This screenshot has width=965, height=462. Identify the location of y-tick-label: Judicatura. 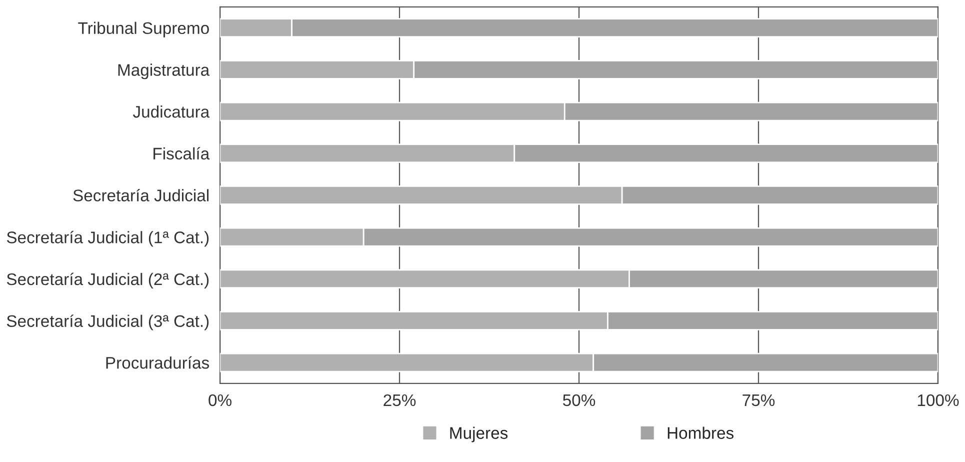
(171, 111).